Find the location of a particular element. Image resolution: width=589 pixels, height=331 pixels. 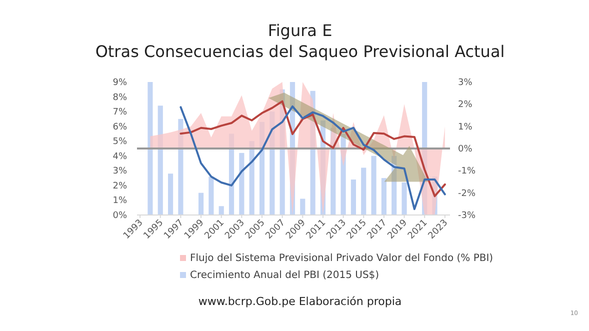

y2-tick-label: 1% is located at coordinates (465, 127).